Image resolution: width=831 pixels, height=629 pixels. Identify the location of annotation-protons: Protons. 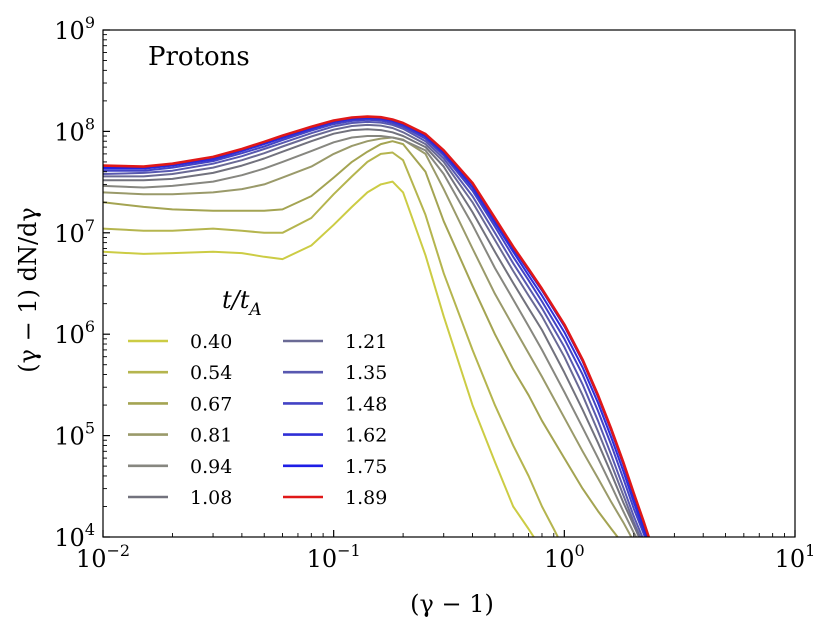
(199, 57).